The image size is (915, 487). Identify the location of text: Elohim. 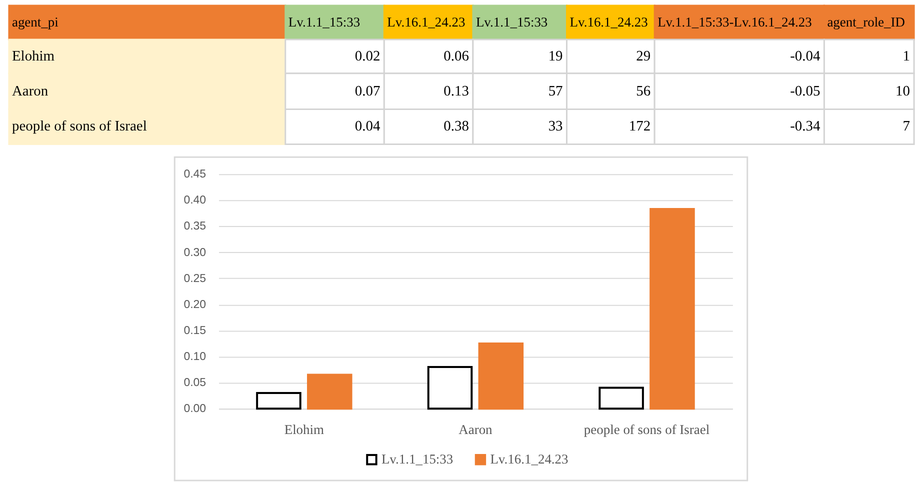
(33, 56).